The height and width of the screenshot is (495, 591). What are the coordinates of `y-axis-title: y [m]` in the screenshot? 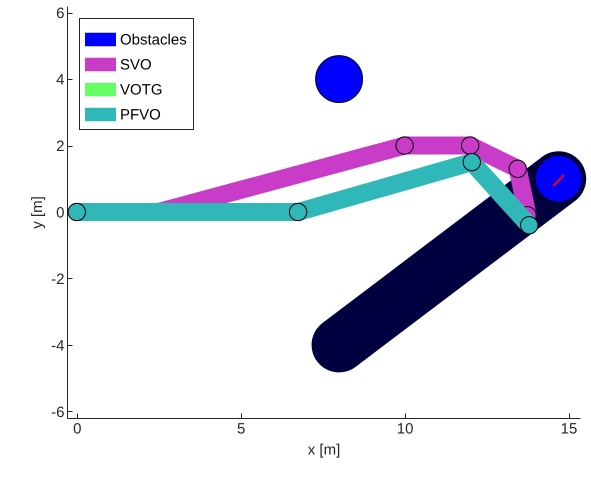 It's located at (37, 212).